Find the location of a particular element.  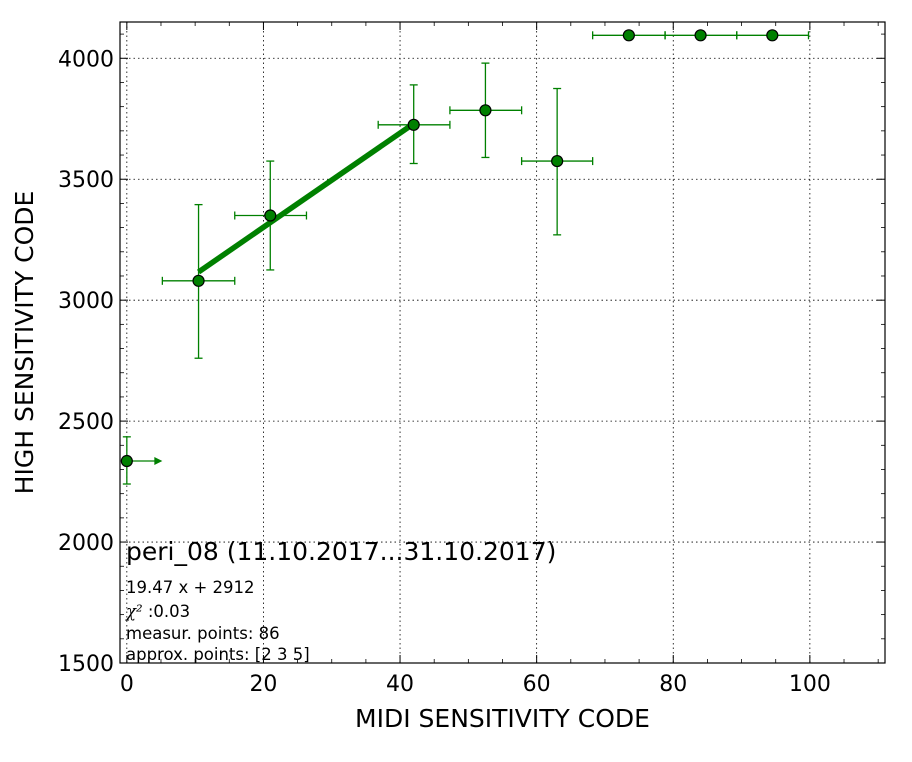

x-axis-title: MIDI SENSITIVITY CODE is located at coordinates (502, 718).